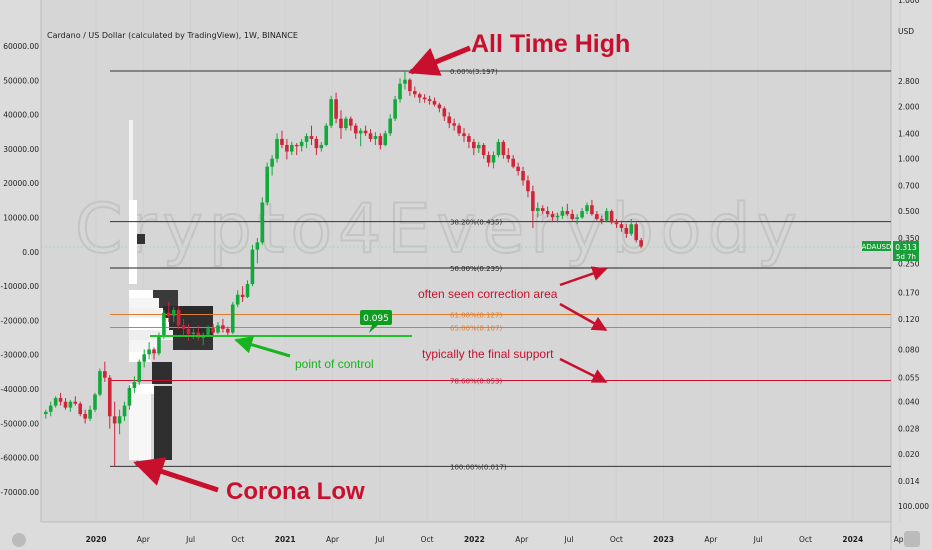  I want to click on fib-level-label: 0.00%(3.197), so click(474, 72).